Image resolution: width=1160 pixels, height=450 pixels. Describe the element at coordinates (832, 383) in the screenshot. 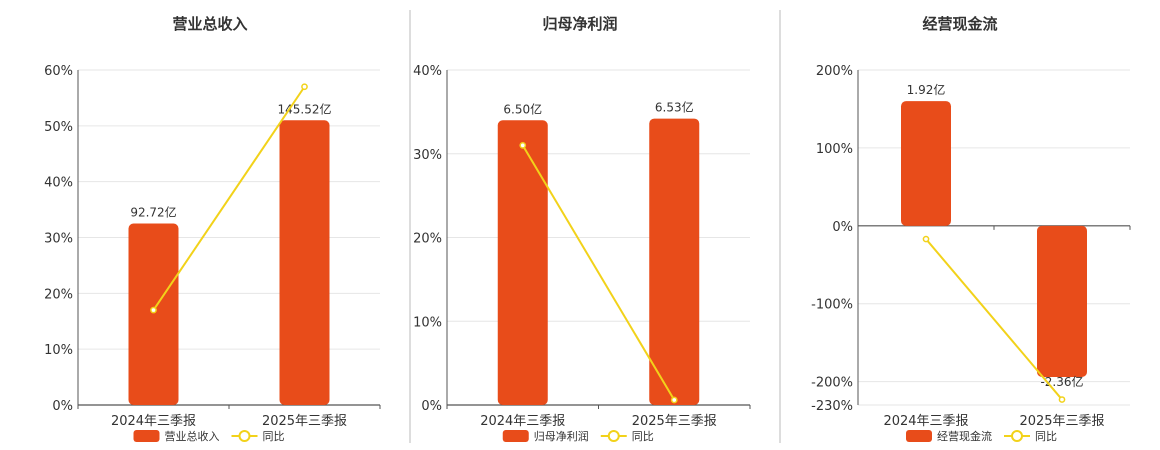

I see `y-tick-label: -200%` at that location.